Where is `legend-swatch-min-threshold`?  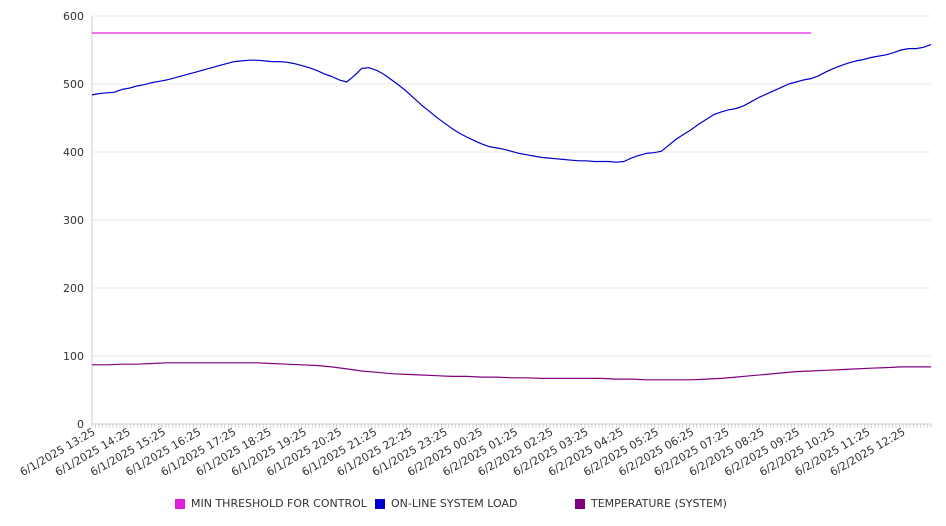
legend-swatch-min-threshold is located at coordinates (180, 503).